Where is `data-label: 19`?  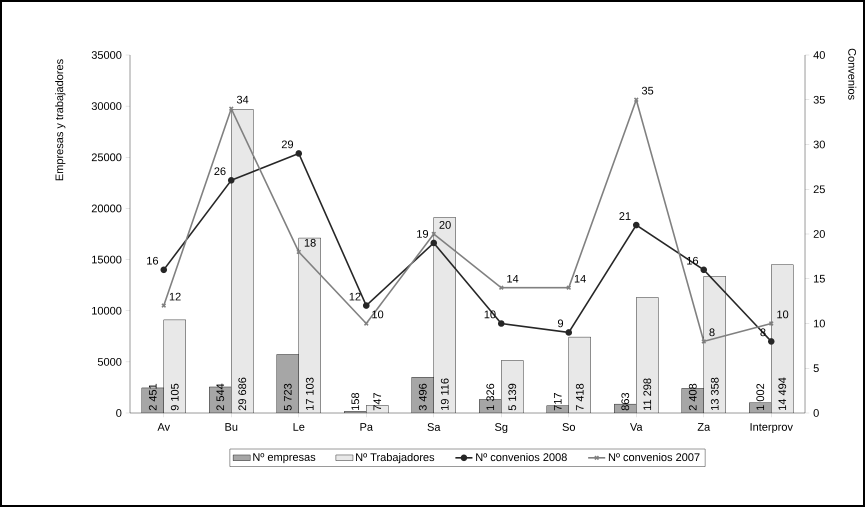
data-label: 19 is located at coordinates (422, 234).